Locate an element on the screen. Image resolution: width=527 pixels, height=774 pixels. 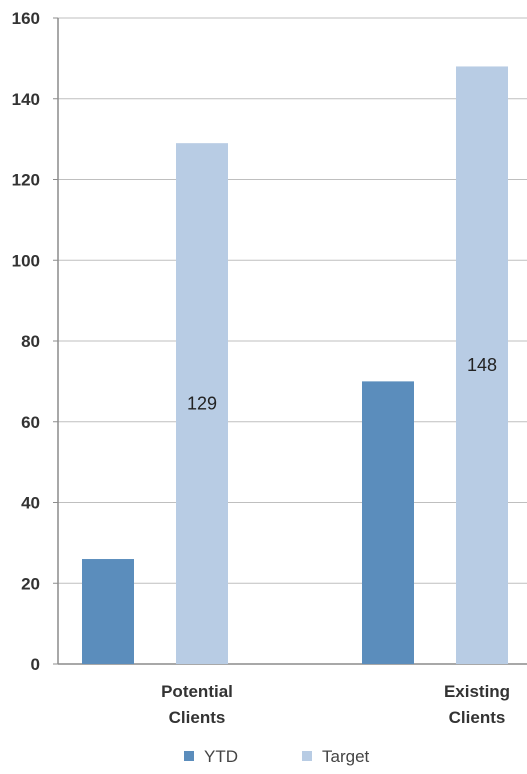
y-tick-label: 0 is located at coordinates (35, 664).